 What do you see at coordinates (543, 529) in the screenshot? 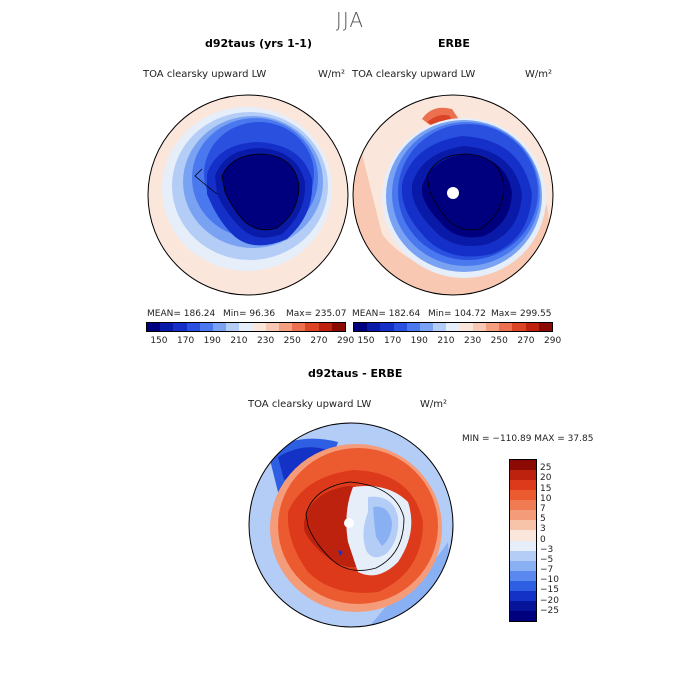
I see `colorbar-tick-label: 3` at bounding box center [543, 529].